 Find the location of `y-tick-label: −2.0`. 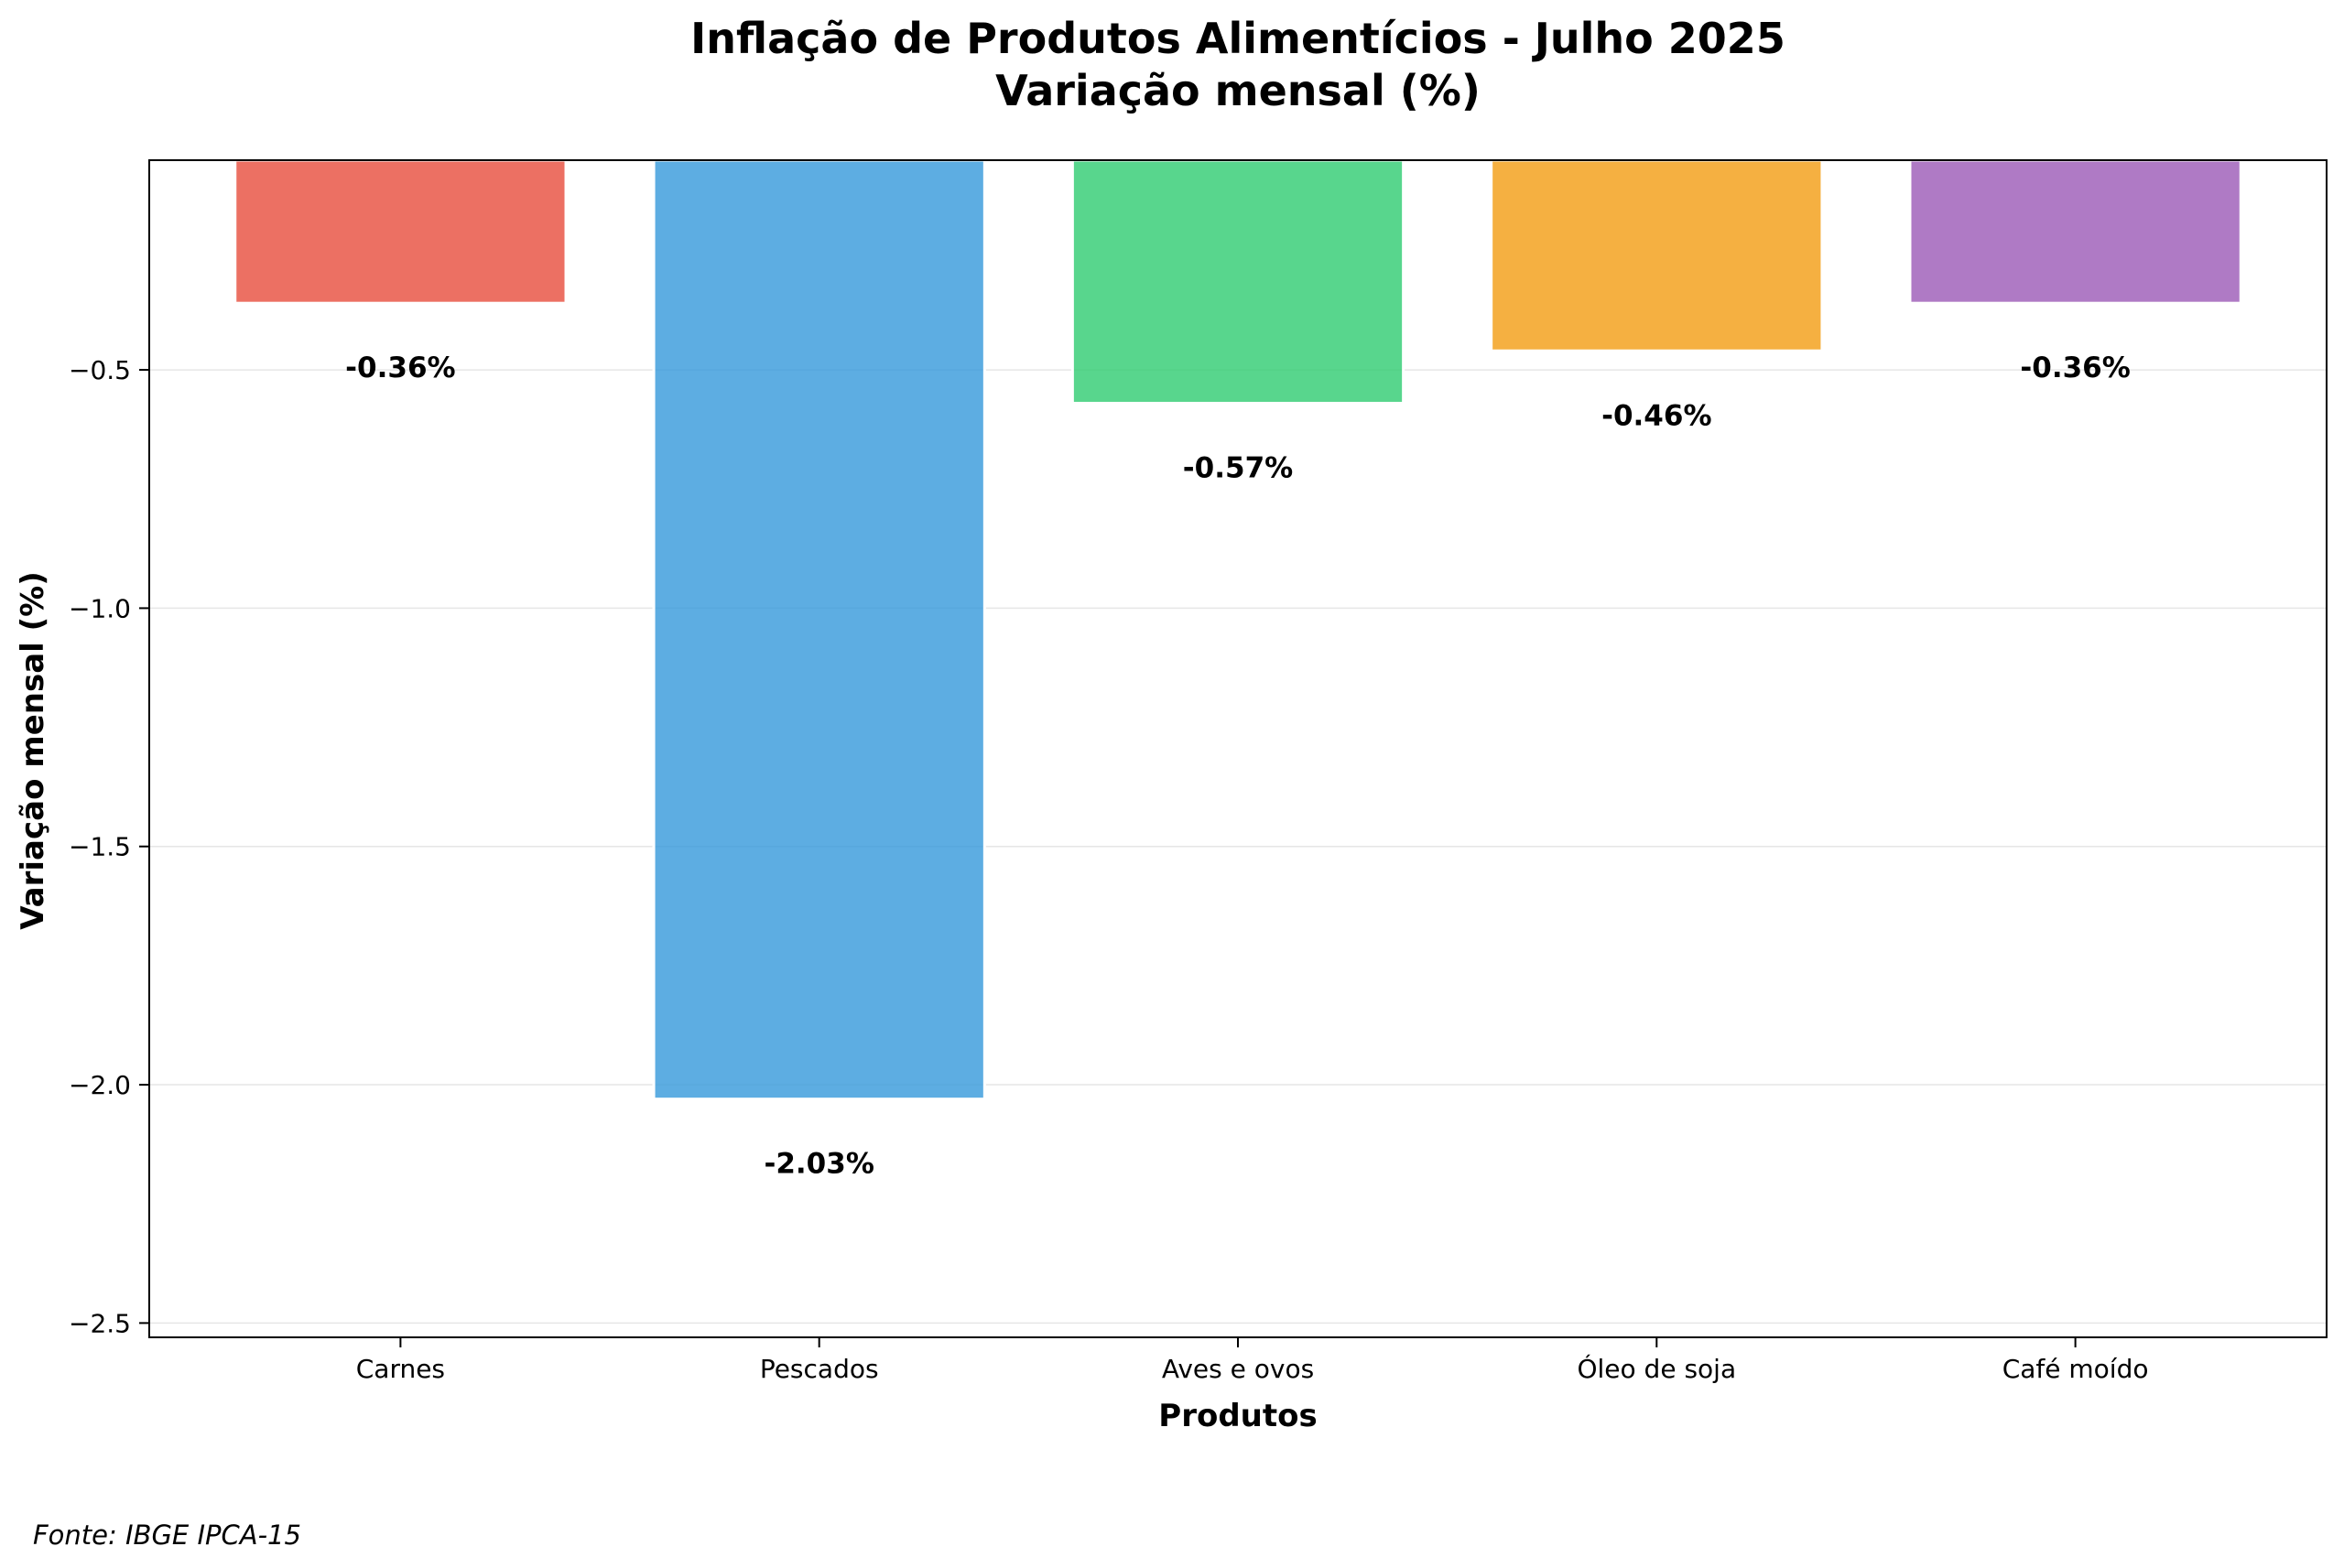

y-tick-label: −2.0 is located at coordinates (100, 1085).